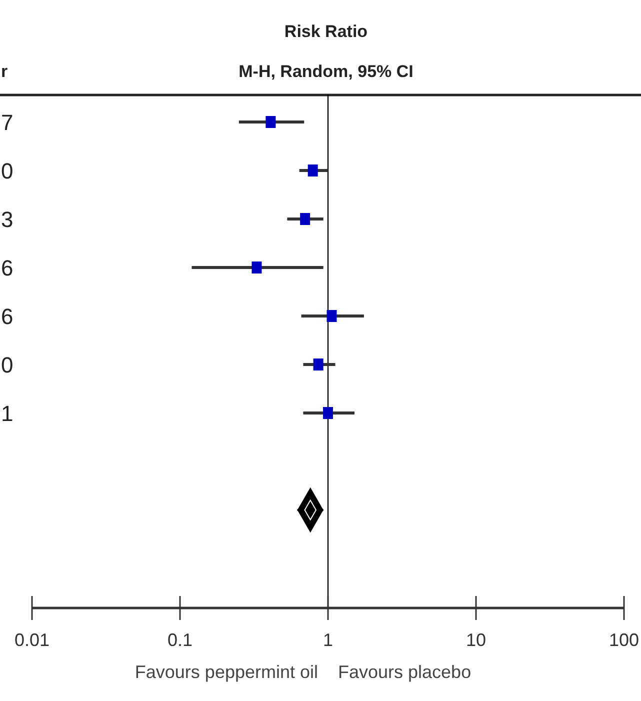 The height and width of the screenshot is (701, 641). I want to click on x-tick-label: 0.1, so click(180, 640).